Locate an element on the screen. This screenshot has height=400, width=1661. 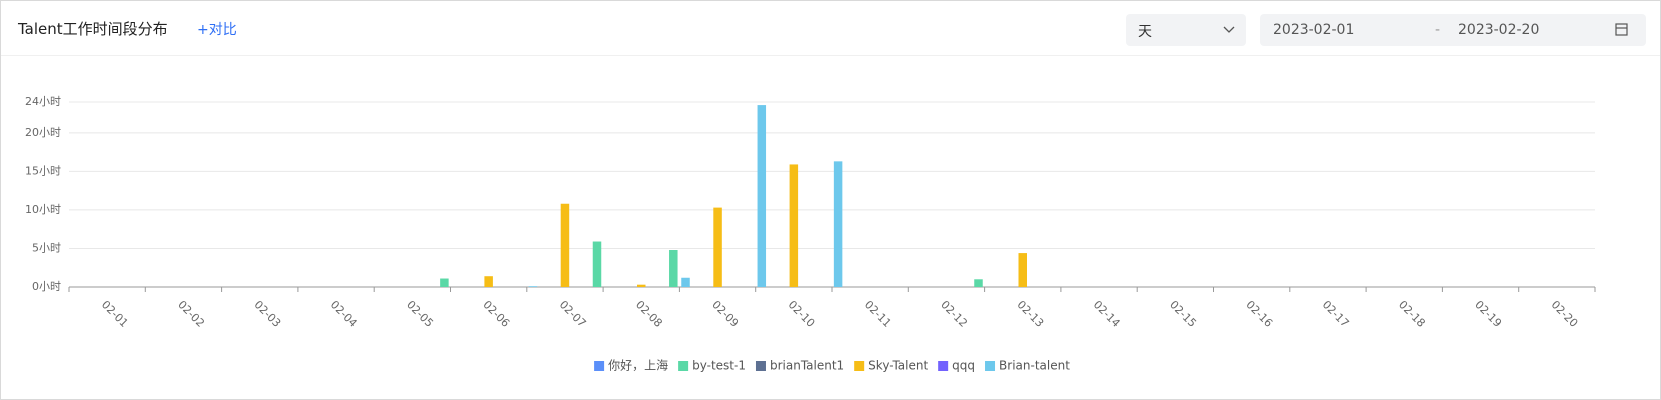
x-tick-label: 02-08 is located at coordinates (649, 314).